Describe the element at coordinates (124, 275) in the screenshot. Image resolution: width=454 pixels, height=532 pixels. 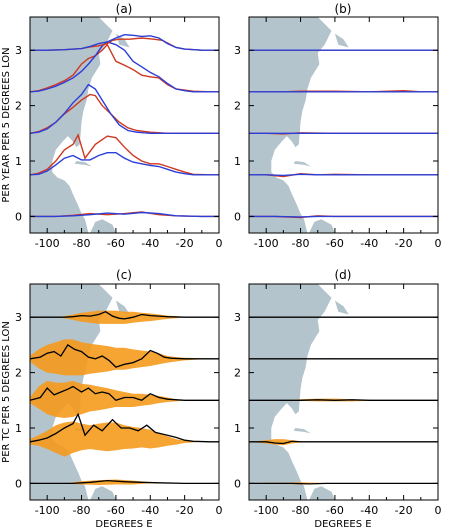
I see `panel-label: (c)` at that location.